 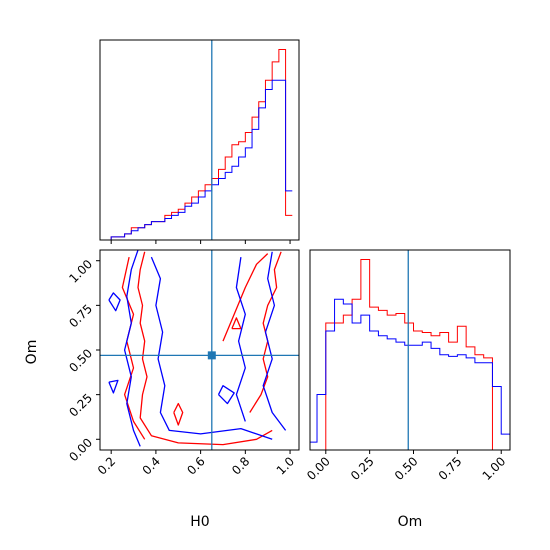 What do you see at coordinates (494, 468) in the screenshot?
I see `om-xtick-label-4: 1.00` at bounding box center [494, 468].